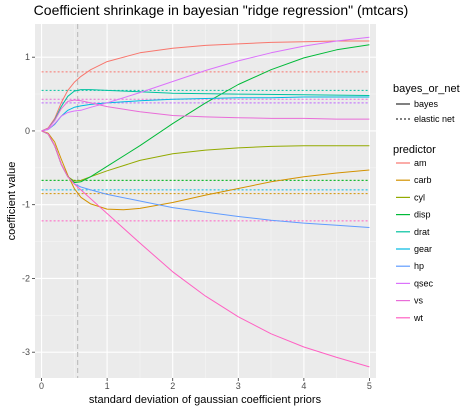 This screenshot has height=409, width=474. Describe the element at coordinates (423, 180) in the screenshot. I see `legend-label-carb: carb` at that location.